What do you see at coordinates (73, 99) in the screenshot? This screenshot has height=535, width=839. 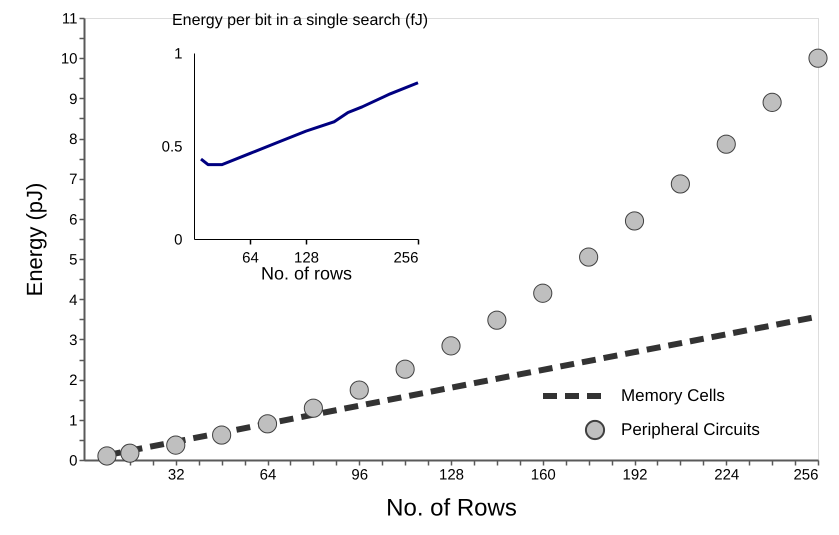 I see `y-tick-label: 9` at bounding box center [73, 99].